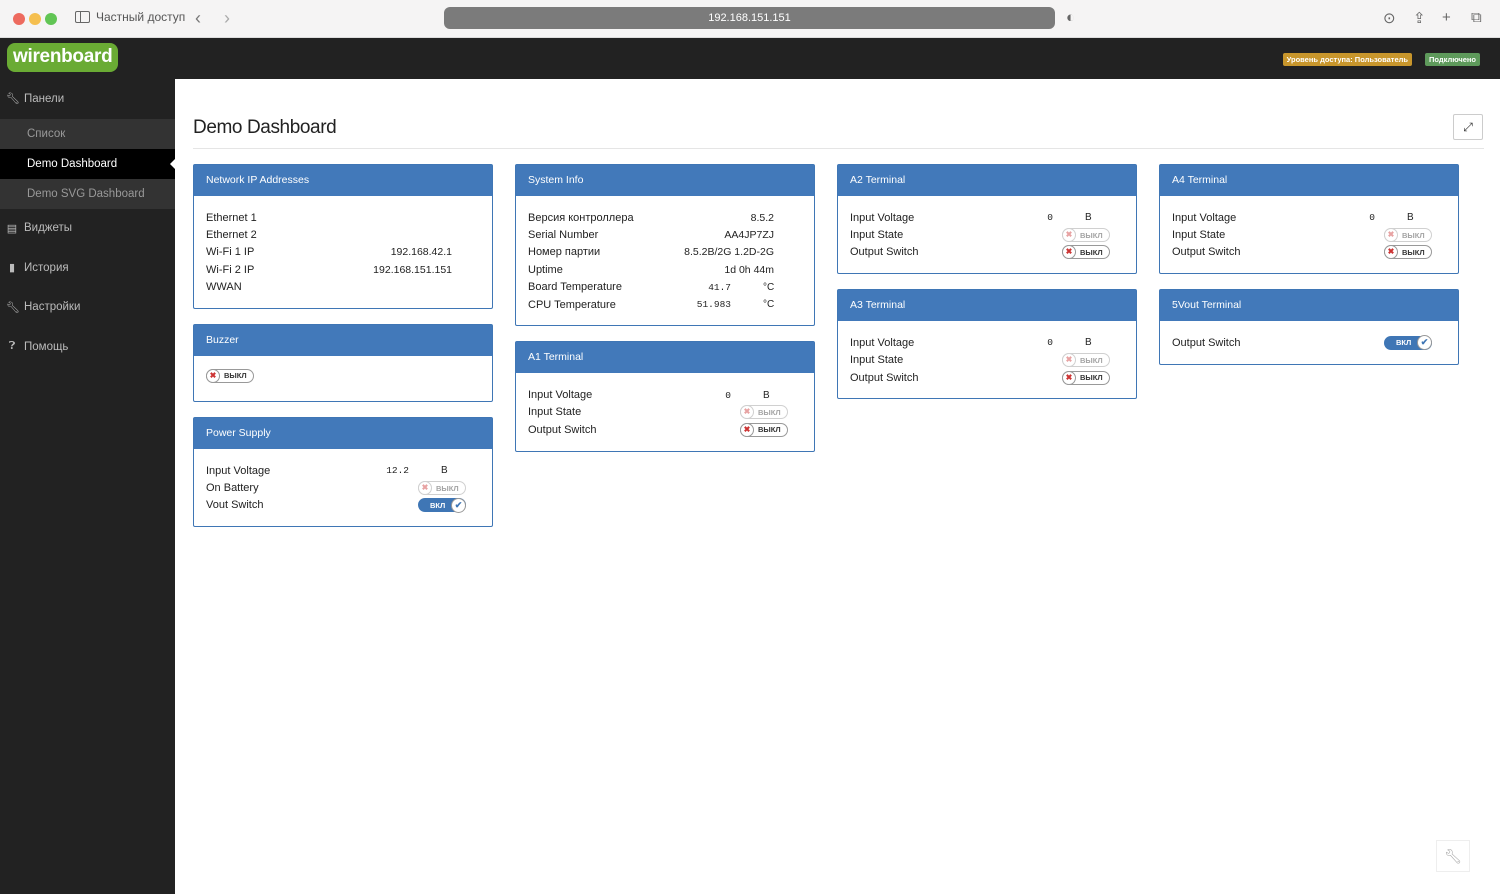 This screenshot has height=894, width=1500. Describe the element at coordinates (343, 252) in the screenshot. I see `widget-row: Wi-Fi 1 IP 192.168.42.1` at that location.